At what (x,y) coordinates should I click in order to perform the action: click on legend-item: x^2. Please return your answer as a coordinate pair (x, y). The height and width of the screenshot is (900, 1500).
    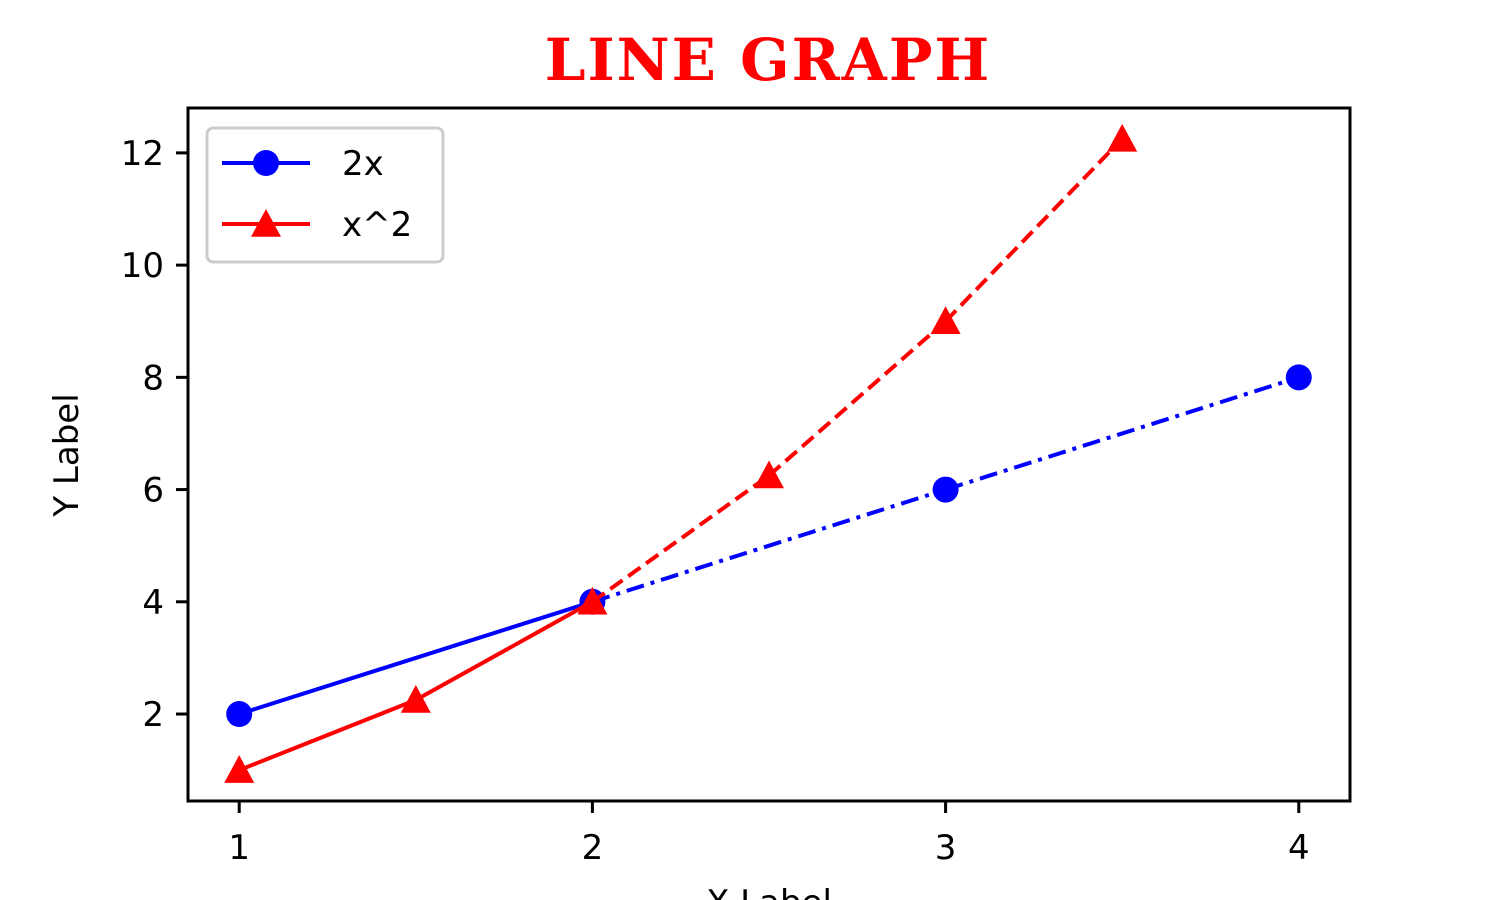
    Looking at the image, I should click on (317, 225).